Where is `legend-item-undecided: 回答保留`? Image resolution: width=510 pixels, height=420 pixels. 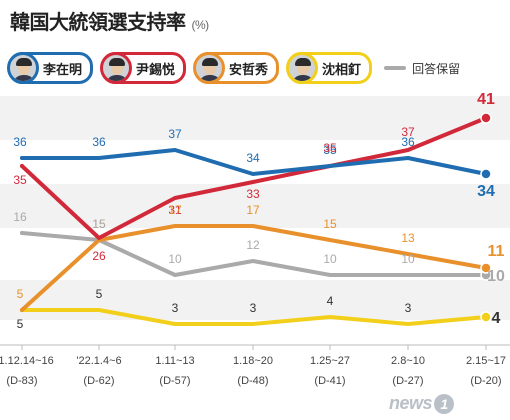
legend-item-undecided: 回答保留 is located at coordinates (422, 68).